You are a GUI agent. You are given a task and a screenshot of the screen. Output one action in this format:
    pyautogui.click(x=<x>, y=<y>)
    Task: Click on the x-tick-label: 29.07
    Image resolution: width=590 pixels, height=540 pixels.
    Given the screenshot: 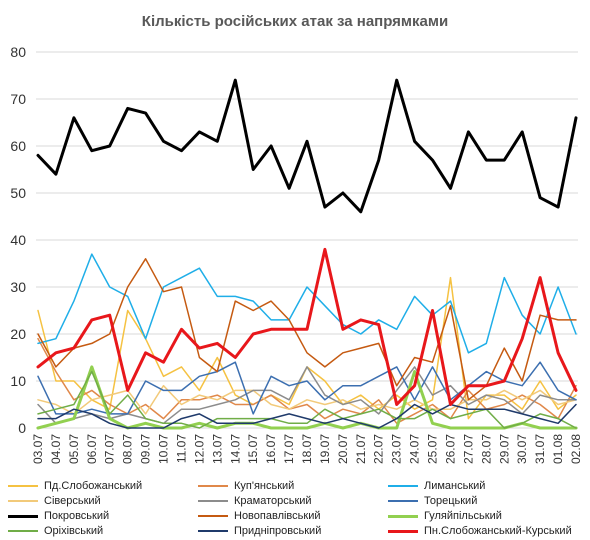 What is the action you would take?
    pyautogui.click(x=504, y=449)
    